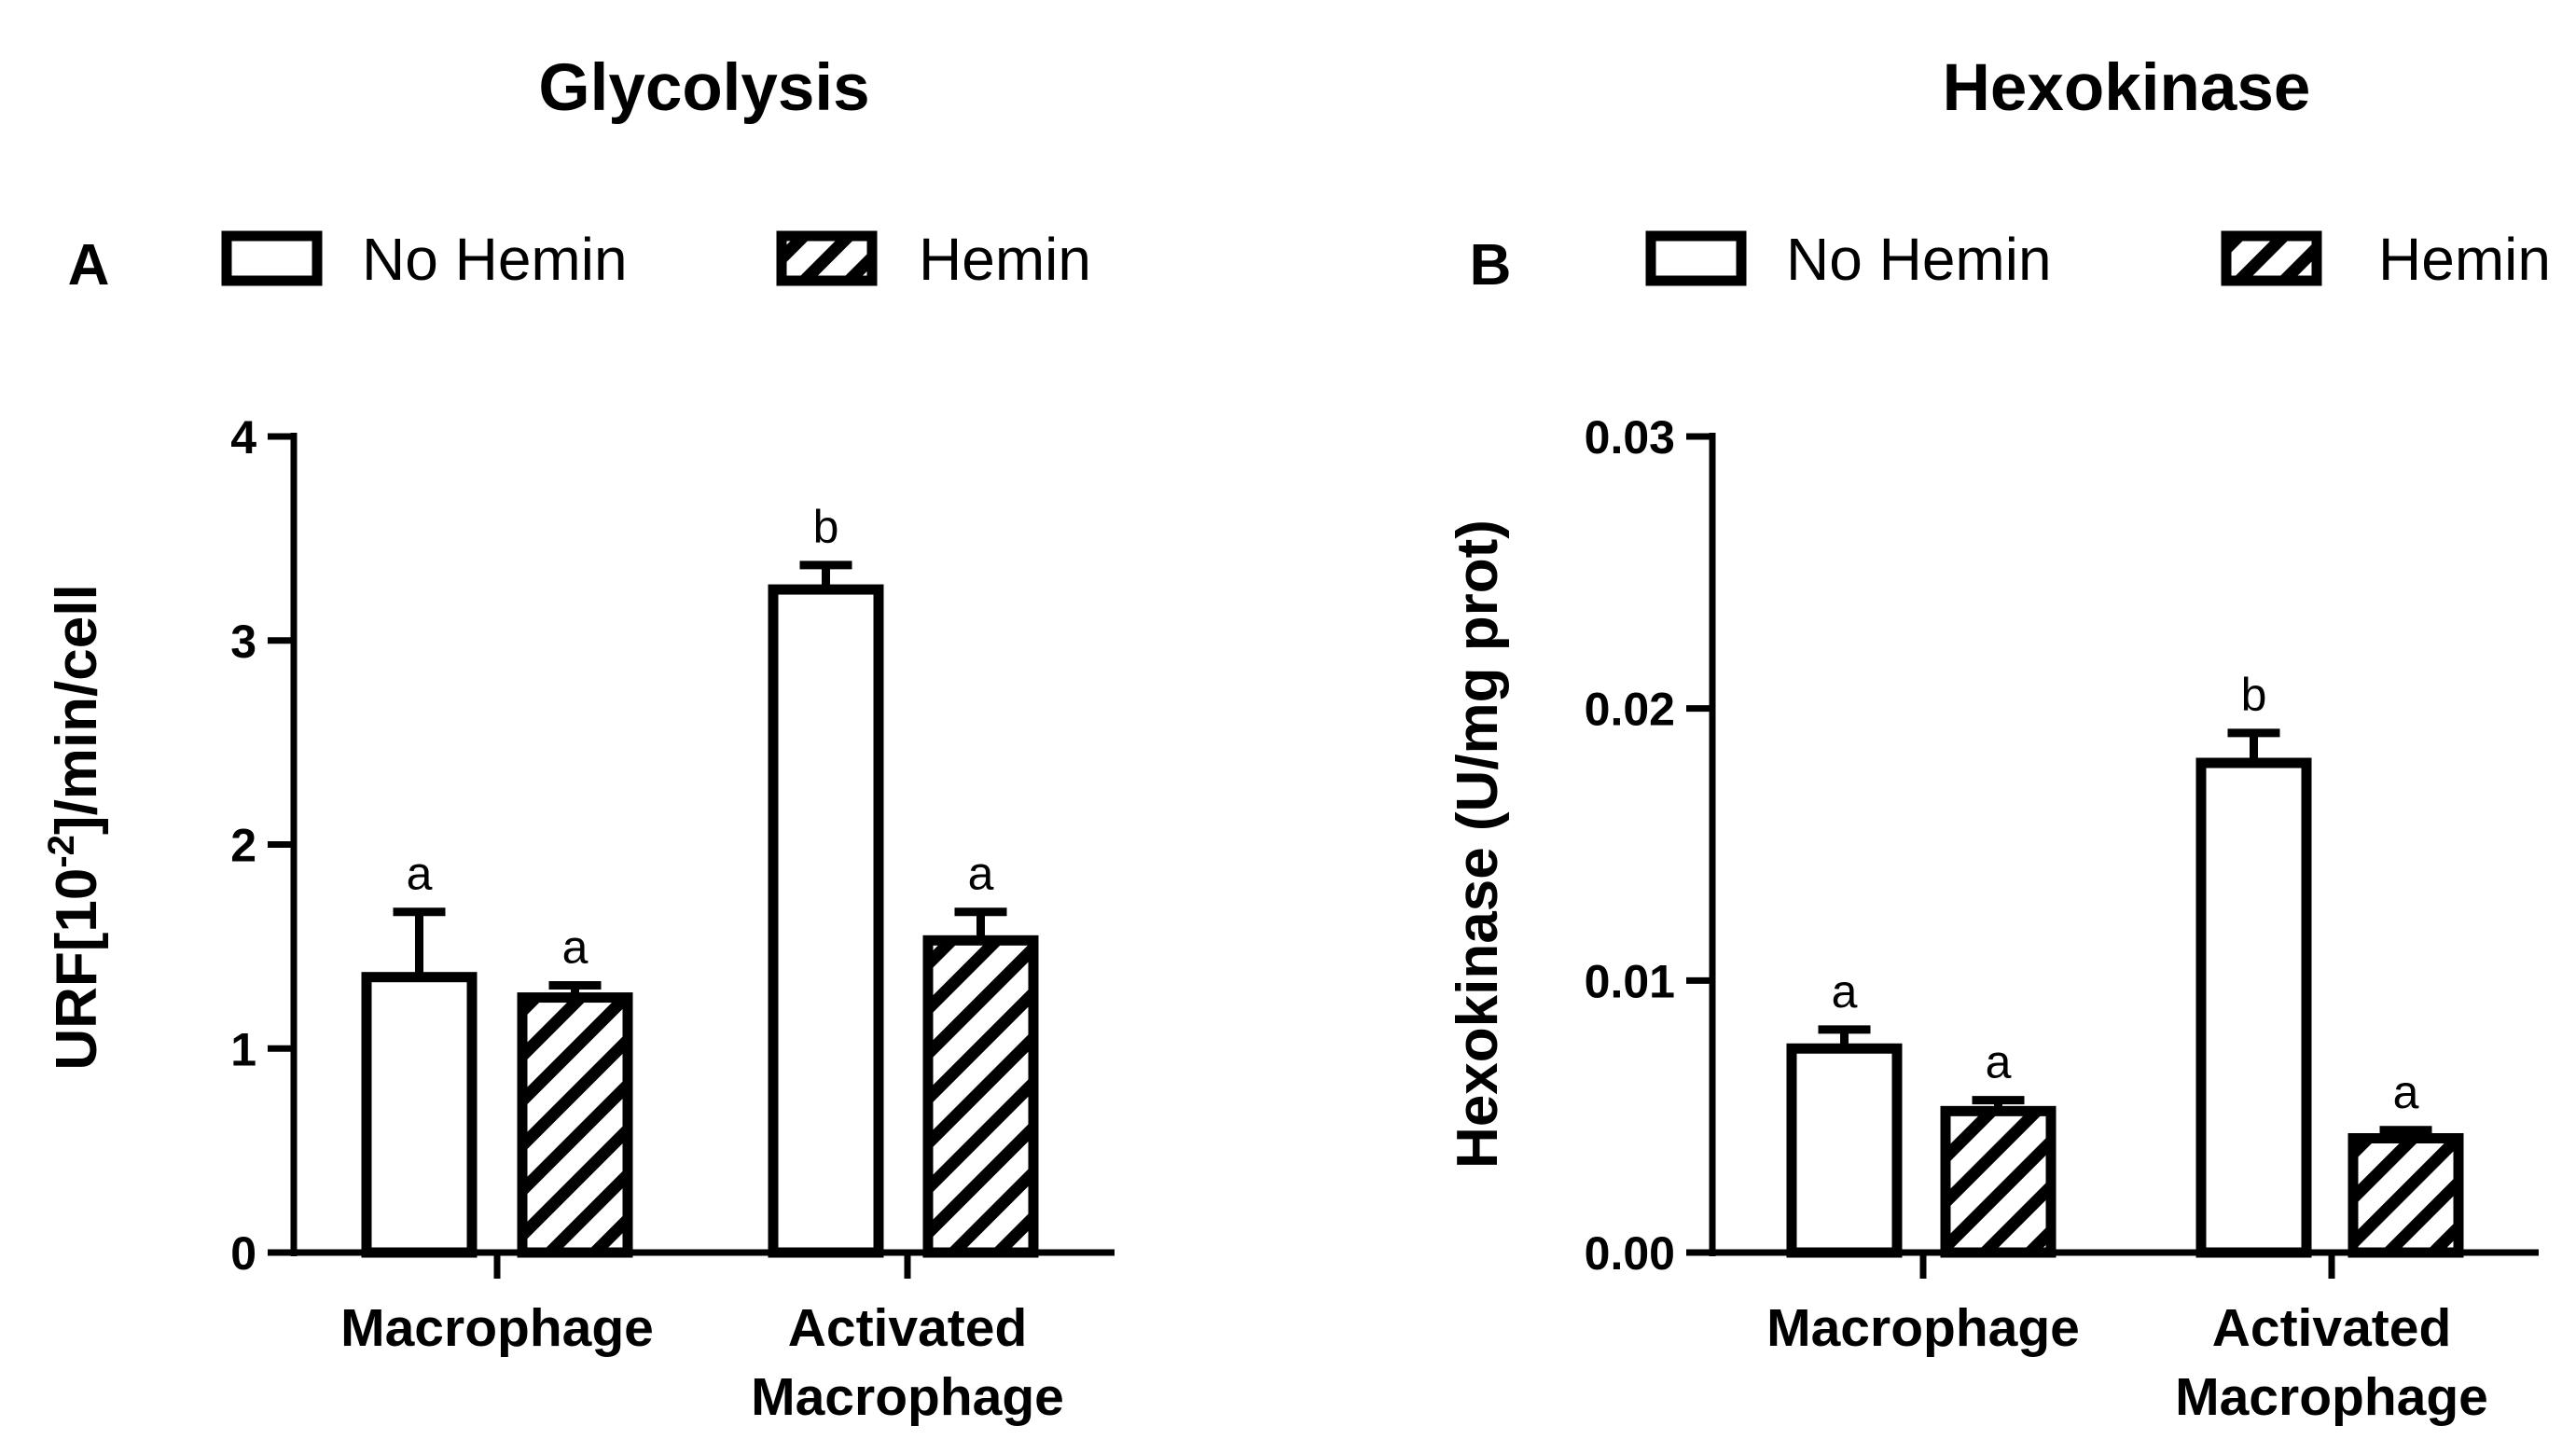 This screenshot has height=1440, width=2576. What do you see at coordinates (243, 1253) in the screenshot?
I see `y-tick-label: 0` at bounding box center [243, 1253].